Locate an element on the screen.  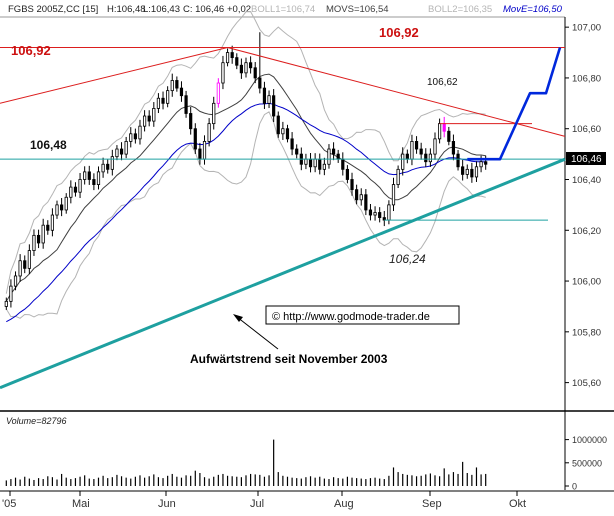
copyright-box: © http://www.godmode-trader.de is located at coordinates (362, 315).